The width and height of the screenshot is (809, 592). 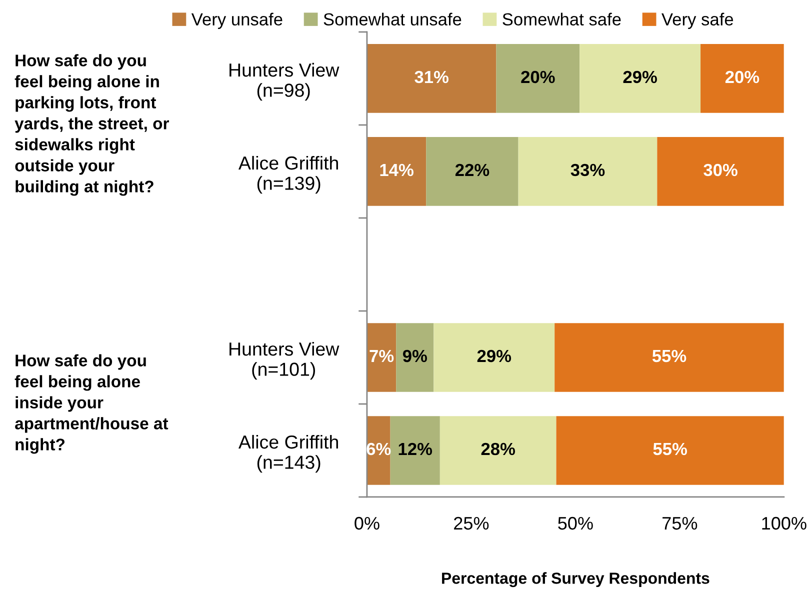 I want to click on x-tick-label: 50%, so click(x=575, y=523).